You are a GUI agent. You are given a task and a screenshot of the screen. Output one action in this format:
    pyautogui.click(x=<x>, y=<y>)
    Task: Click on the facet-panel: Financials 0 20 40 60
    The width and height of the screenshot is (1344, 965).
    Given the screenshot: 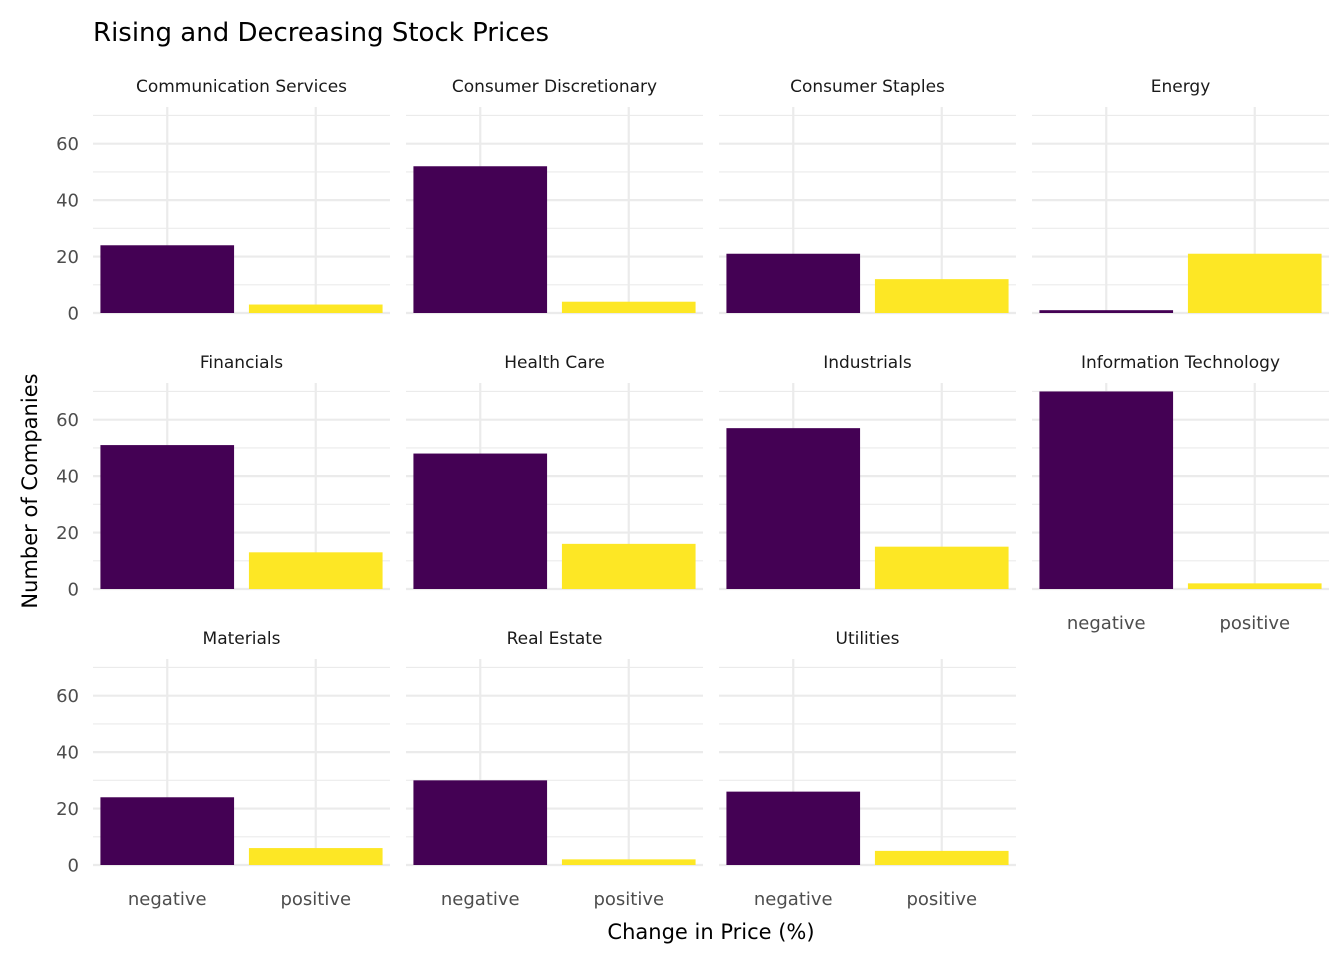 What is the action you would take?
    pyautogui.click(x=223, y=477)
    